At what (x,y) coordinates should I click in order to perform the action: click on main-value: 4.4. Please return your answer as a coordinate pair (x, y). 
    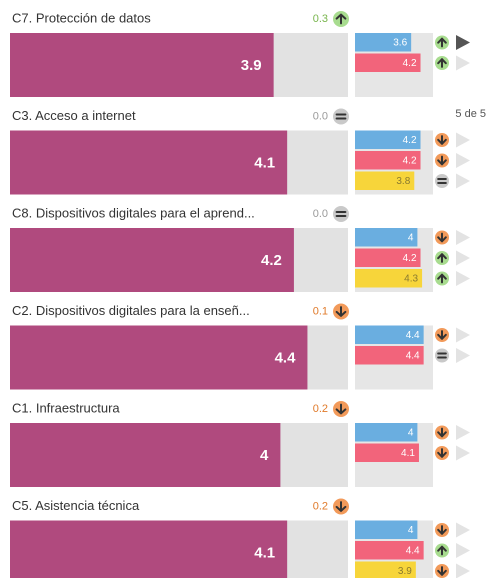
    Looking at the image, I should click on (286, 357).